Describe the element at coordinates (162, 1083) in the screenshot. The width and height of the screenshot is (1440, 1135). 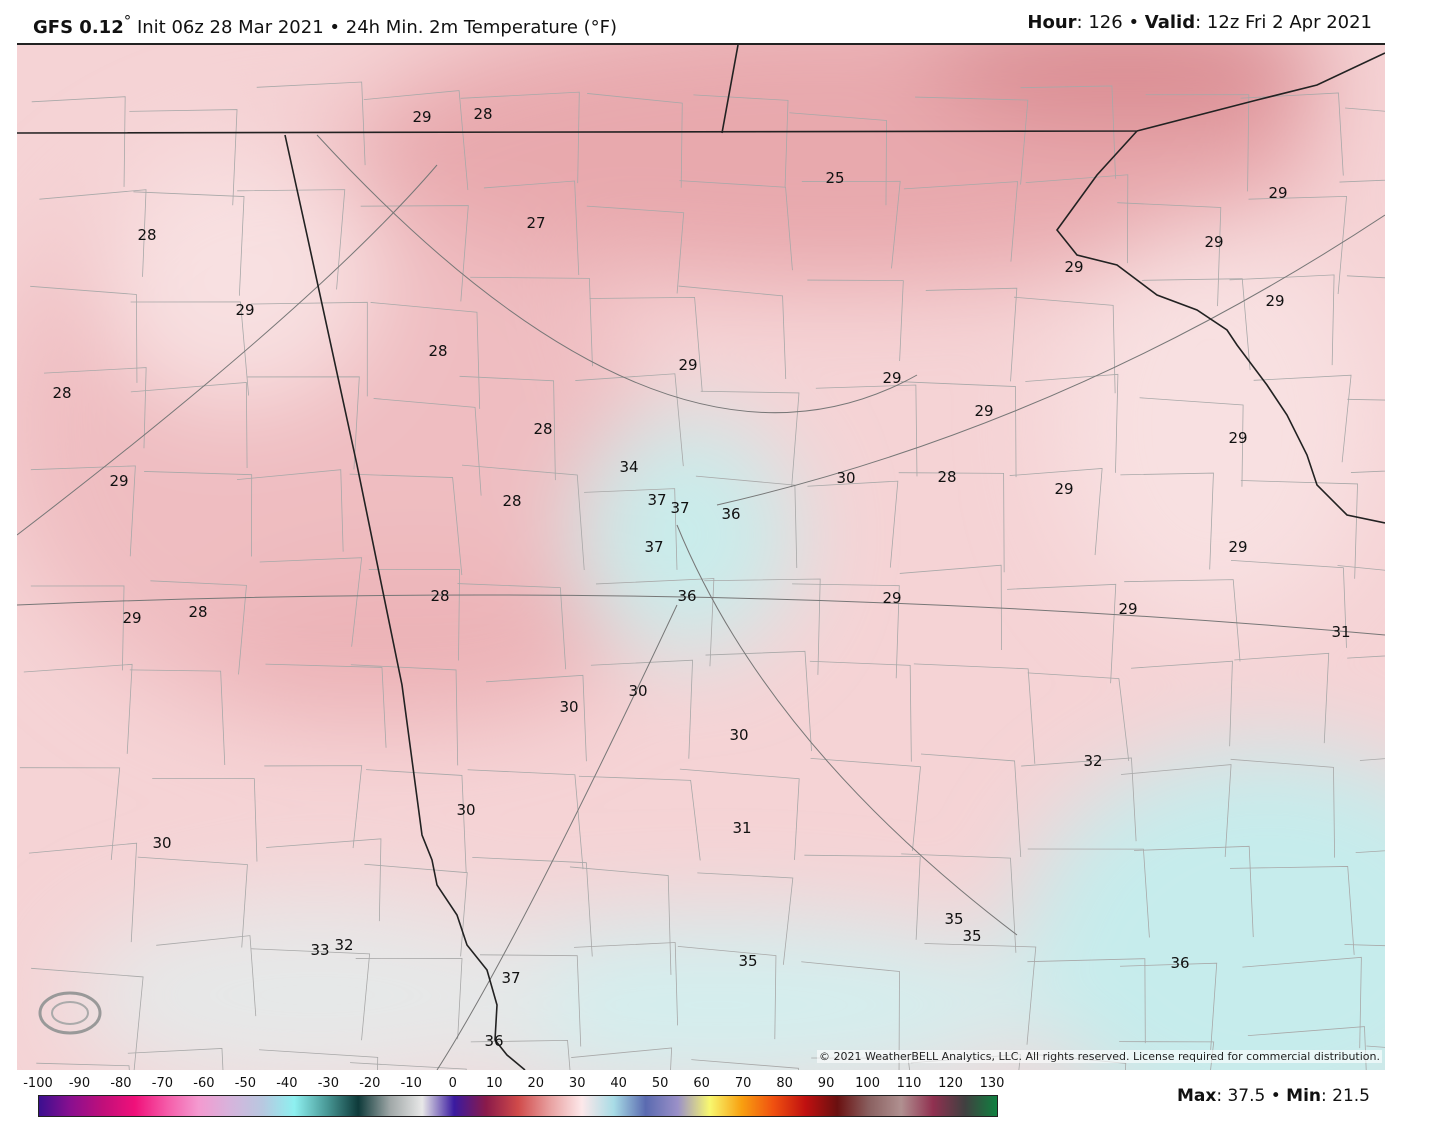
I see `colorbar-tick-label: -70` at that location.